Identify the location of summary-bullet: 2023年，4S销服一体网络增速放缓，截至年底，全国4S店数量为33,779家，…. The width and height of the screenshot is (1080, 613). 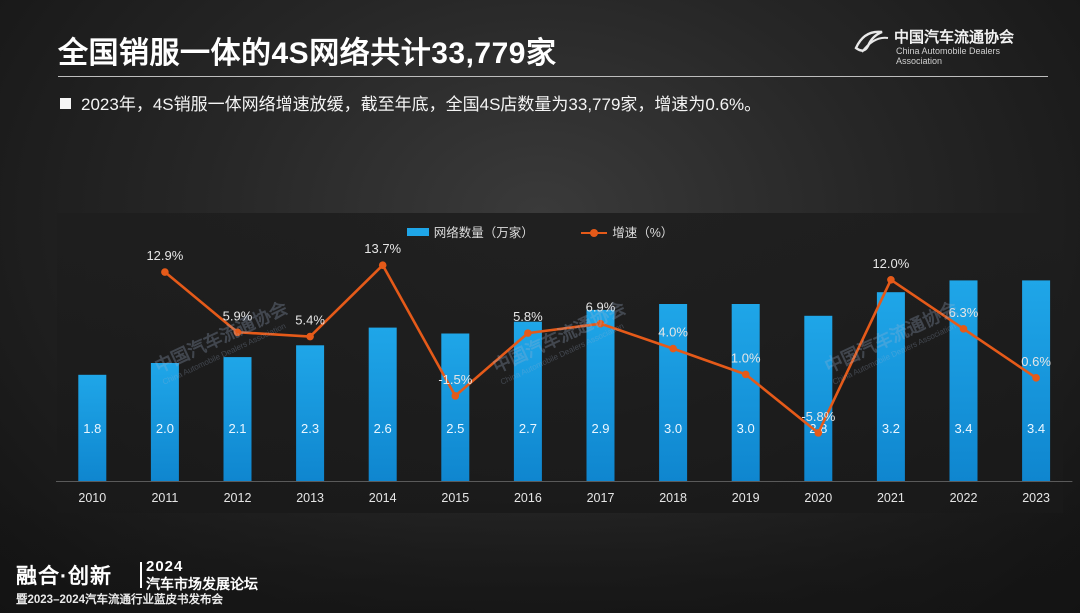
(410, 102).